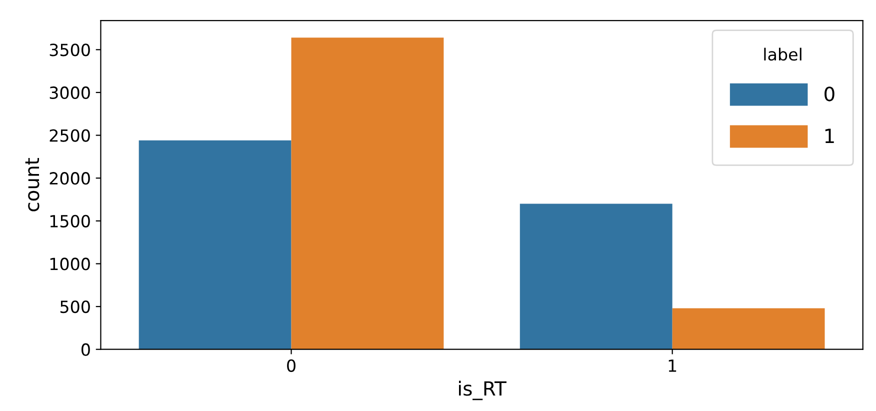 The image size is (876, 411). Describe the element at coordinates (70, 221) in the screenshot. I see `y-tick-label: 1500` at that location.